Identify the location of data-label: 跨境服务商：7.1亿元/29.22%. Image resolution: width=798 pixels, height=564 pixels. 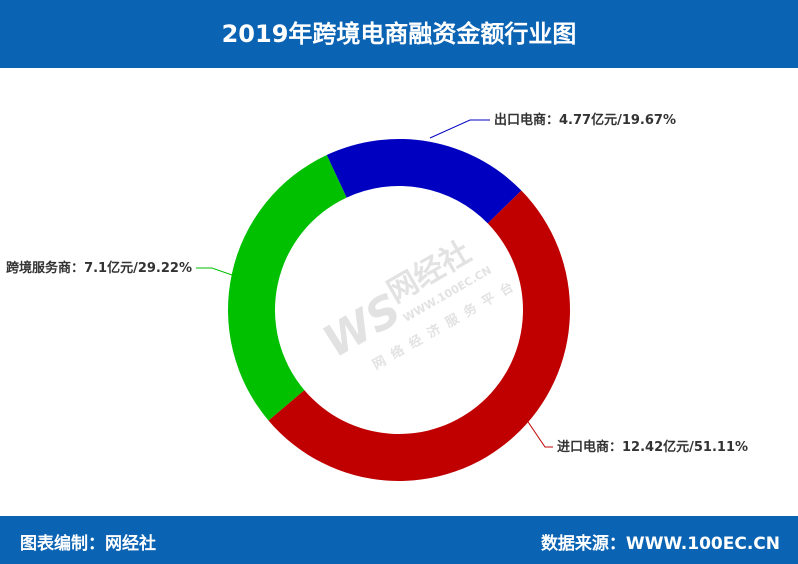
(99, 268).